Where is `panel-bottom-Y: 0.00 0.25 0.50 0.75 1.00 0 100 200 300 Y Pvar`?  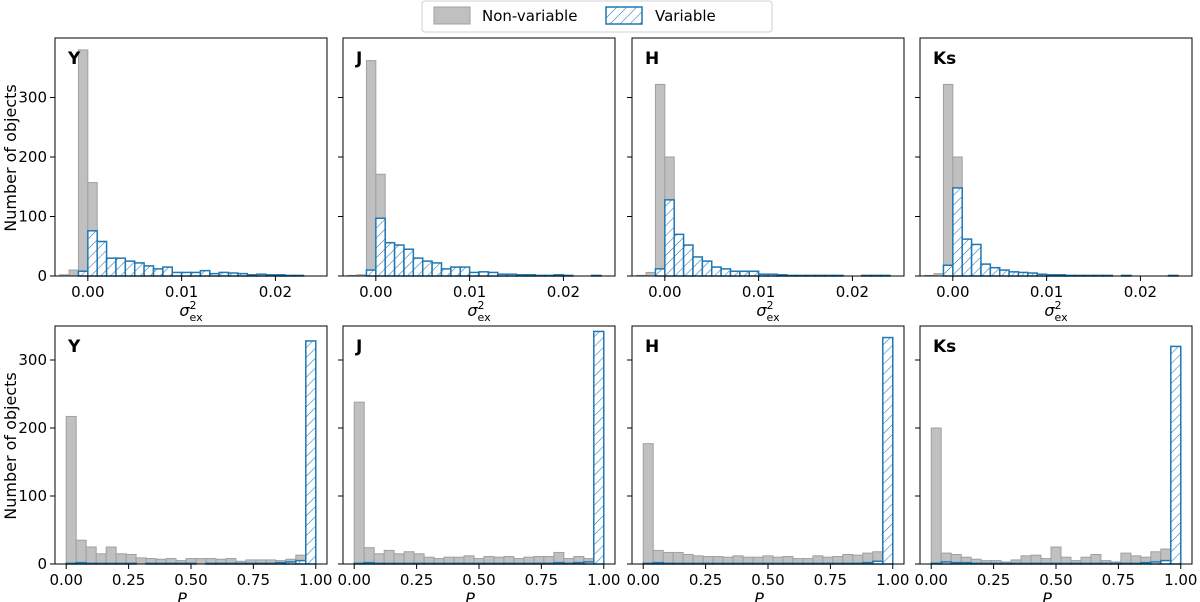 panel-bottom-Y: 0.00 0.25 0.50 0.75 1.00 0 100 200 300 Y Pvar is located at coordinates (175, 463).